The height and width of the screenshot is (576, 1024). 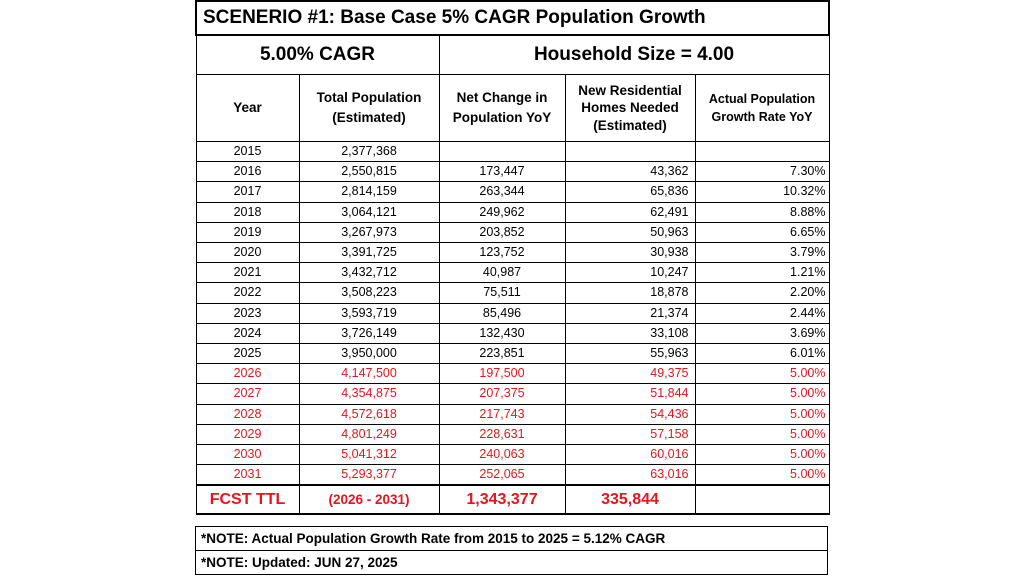 I want to click on table-row: 2021 3,432,712 40,987 10,247 1.21%, so click(x=512, y=273).